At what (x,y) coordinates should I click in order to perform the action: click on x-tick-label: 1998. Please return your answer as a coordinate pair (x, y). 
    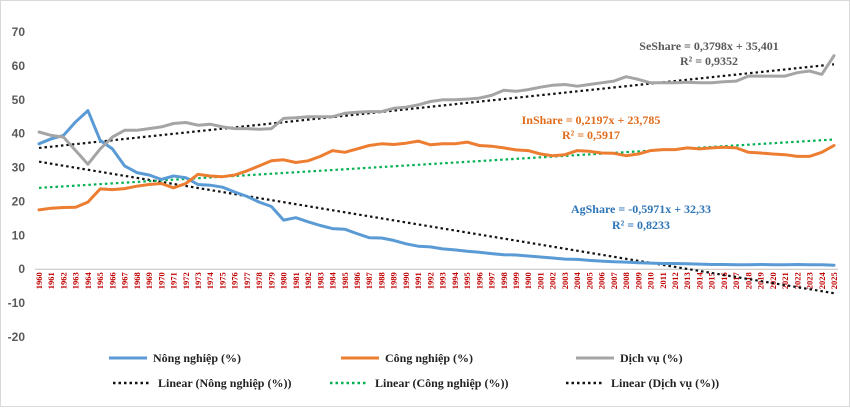
    Looking at the image, I should click on (504, 280).